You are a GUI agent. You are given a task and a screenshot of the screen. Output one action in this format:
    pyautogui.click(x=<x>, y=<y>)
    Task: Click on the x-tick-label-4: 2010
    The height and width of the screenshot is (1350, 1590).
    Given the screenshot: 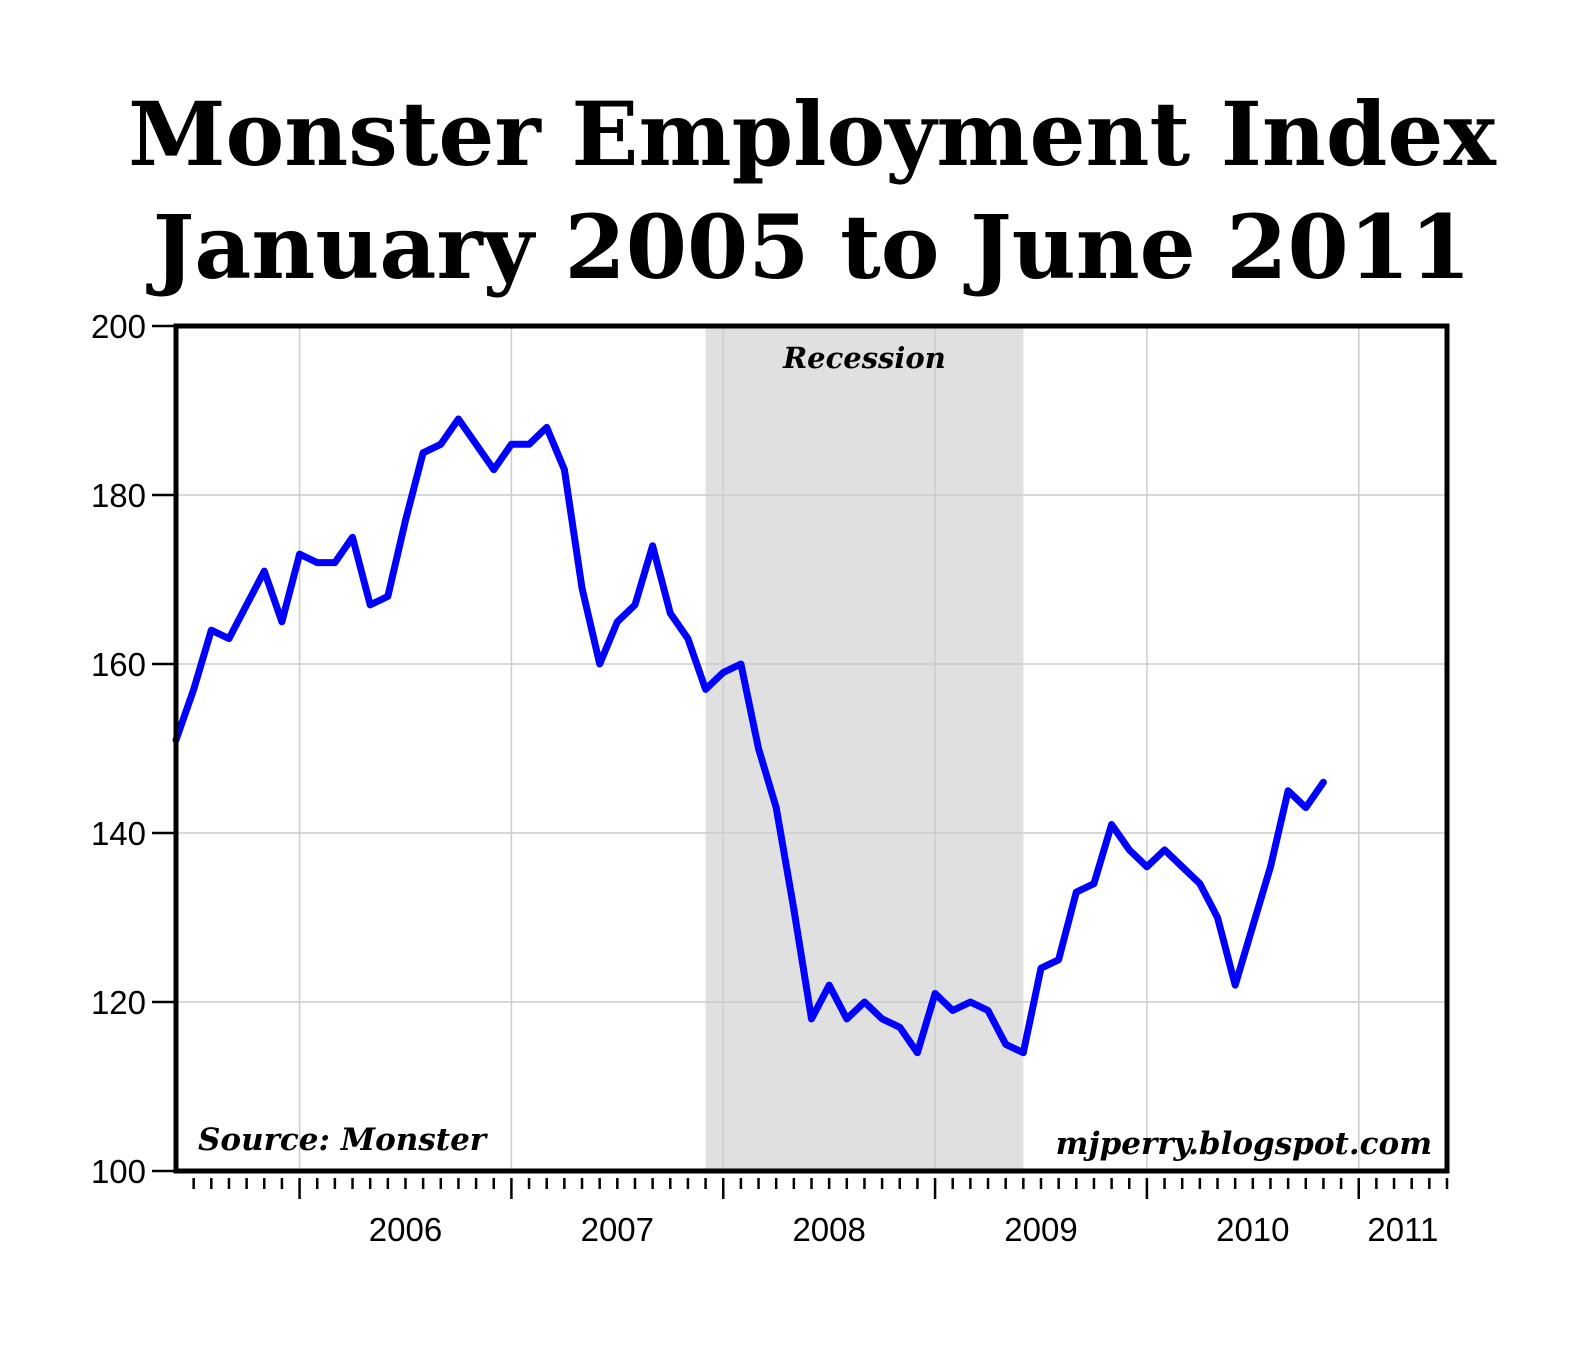 What is the action you would take?
    pyautogui.click(x=1252, y=1229)
    